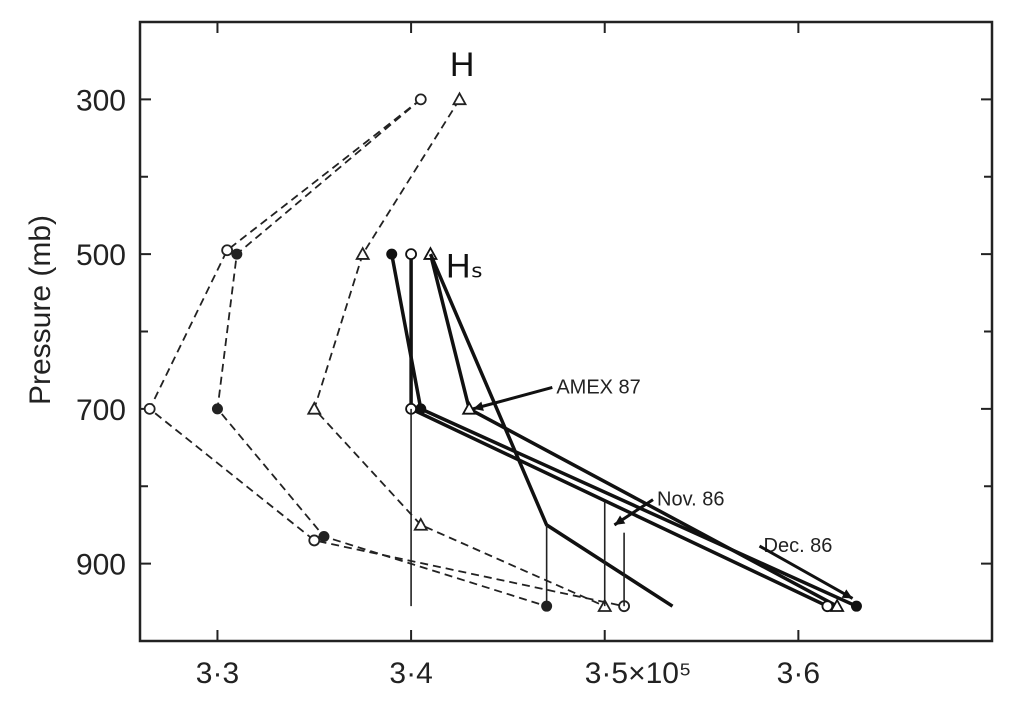 The width and height of the screenshot is (1010, 704). What do you see at coordinates (638, 673) in the screenshot?
I see `x-tick-label-3.5: 3·5×10⁵` at bounding box center [638, 673].